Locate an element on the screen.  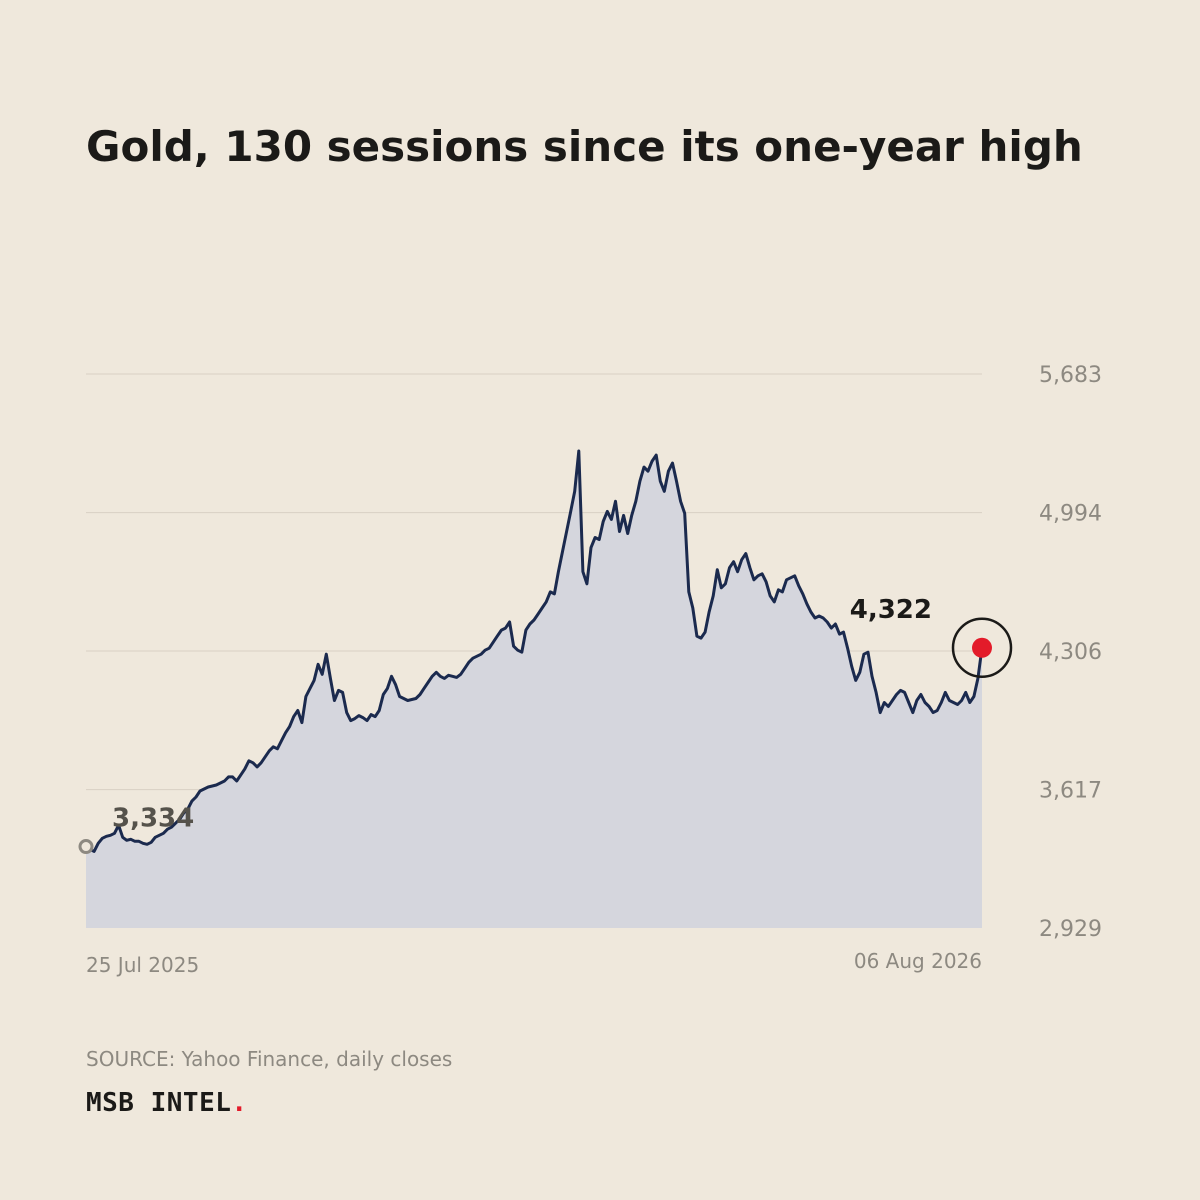
source-note: SOURCE: Yahoo Finance, daily closes is located at coordinates (269, 1059).